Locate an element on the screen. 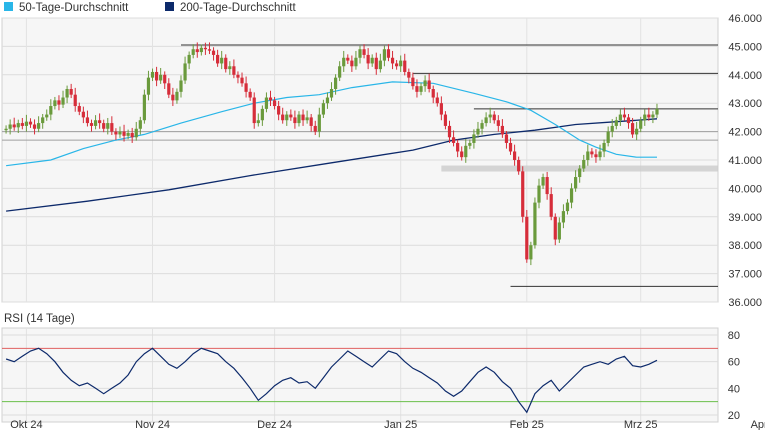 Image resolution: width=765 pixels, height=430 pixels. price-y-tick-label: 39.000 is located at coordinates (745, 218).